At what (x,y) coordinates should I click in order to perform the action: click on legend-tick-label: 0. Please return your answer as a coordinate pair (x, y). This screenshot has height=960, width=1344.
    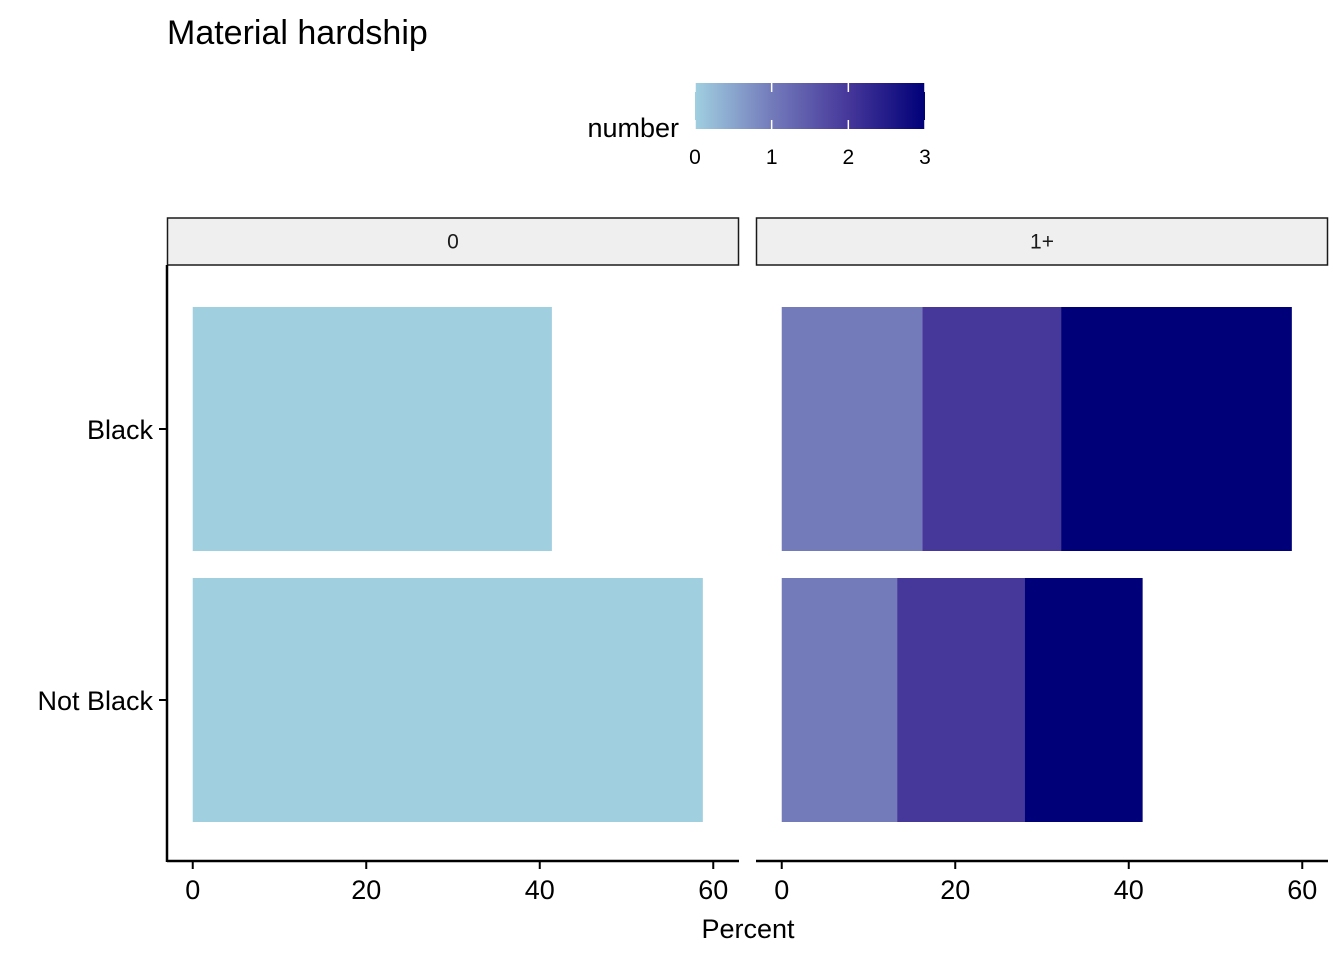
    Looking at the image, I should click on (695, 157).